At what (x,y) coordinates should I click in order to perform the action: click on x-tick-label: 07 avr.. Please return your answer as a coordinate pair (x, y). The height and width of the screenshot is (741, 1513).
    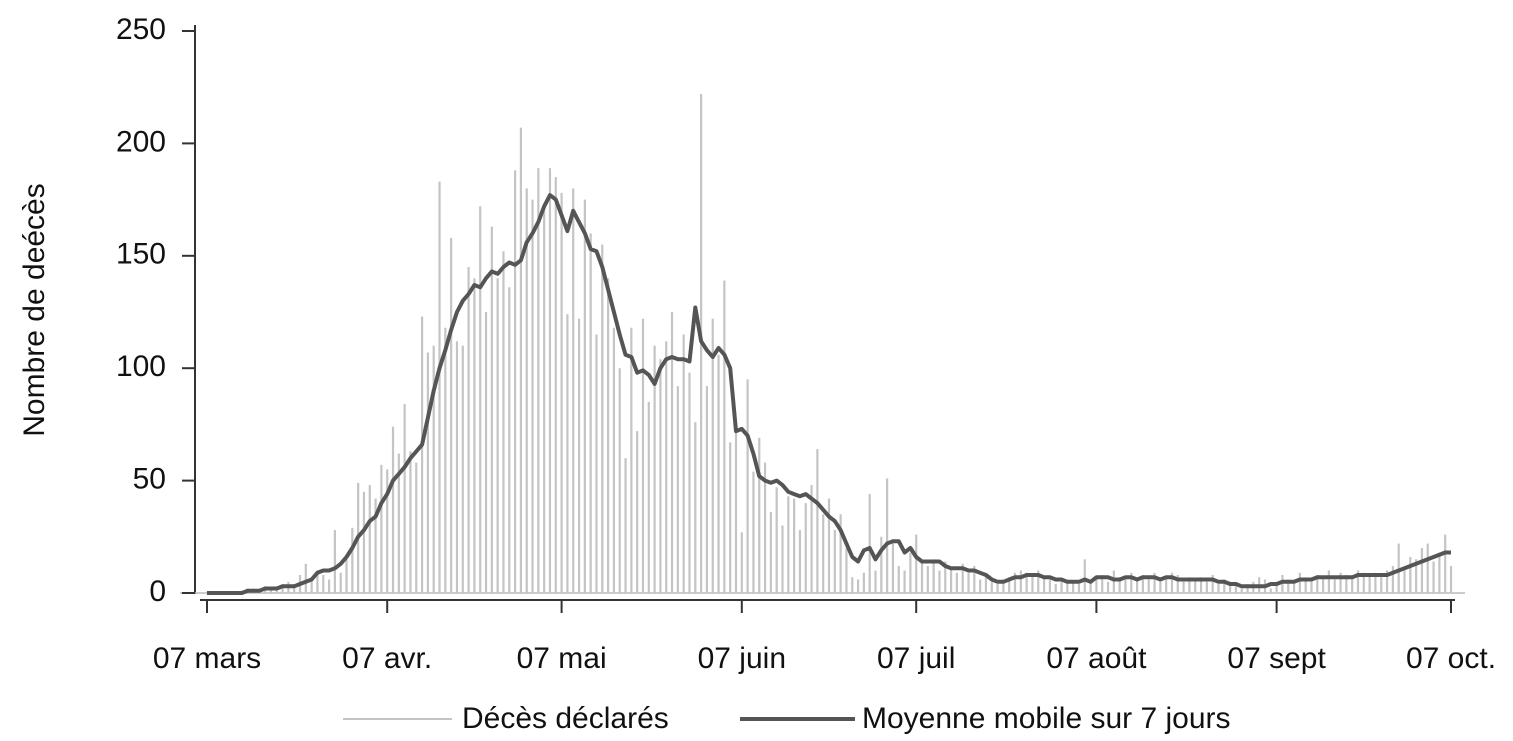
    Looking at the image, I should click on (387, 658).